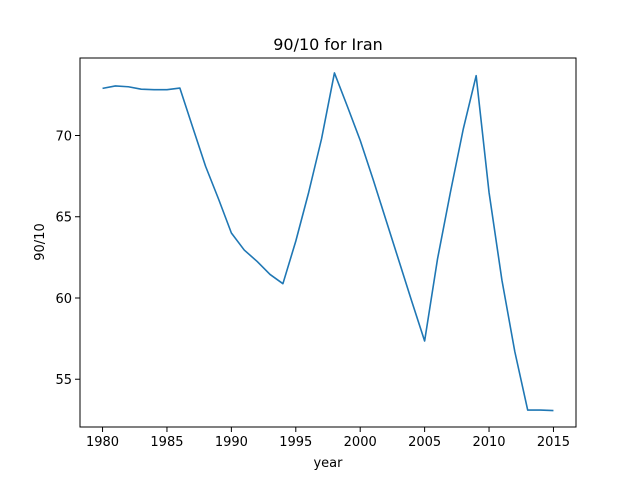  Describe the element at coordinates (67, 259) in the screenshot. I see `y-axis-ticks: 55 60 65 70` at that location.